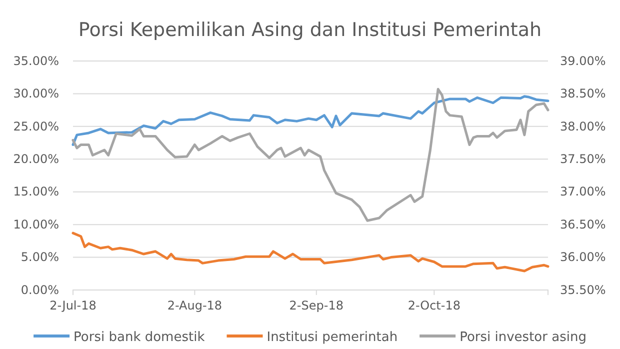 This screenshot has width=620, height=349. Describe the element at coordinates (310, 30) in the screenshot. I see `chart-title: Porsi Kepemilikan Asing dan Institusi Pemerintah` at that location.